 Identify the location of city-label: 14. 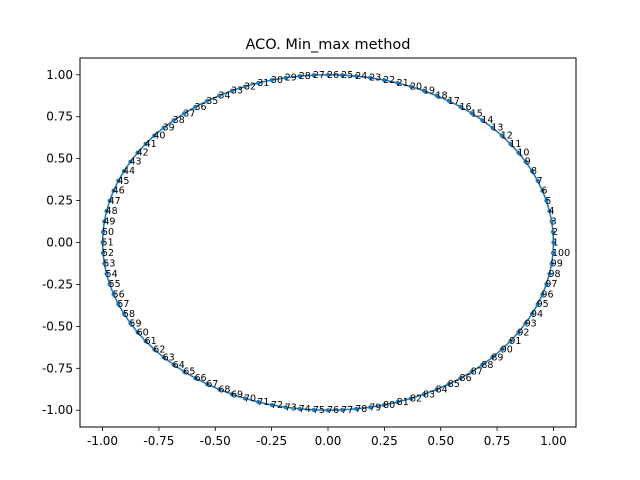
(487, 120).